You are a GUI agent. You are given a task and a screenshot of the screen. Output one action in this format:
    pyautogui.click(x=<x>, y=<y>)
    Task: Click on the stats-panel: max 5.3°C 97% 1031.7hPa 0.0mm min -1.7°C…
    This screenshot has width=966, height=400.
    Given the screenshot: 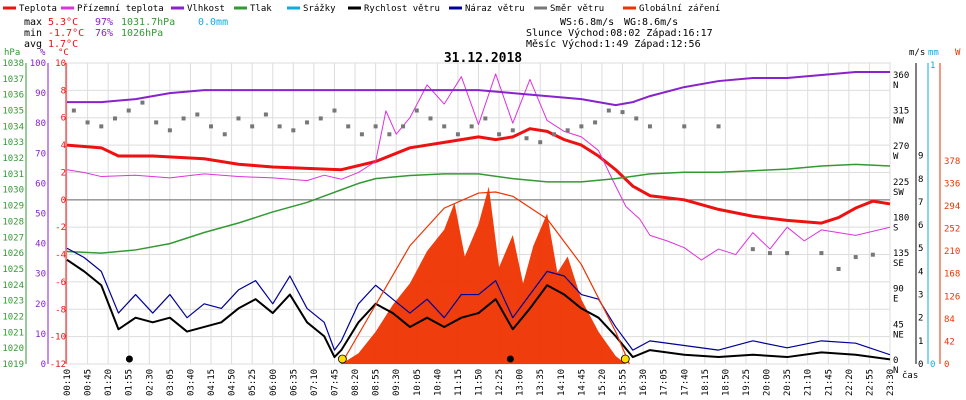 What is the action you would take?
    pyautogui.click(x=126, y=33)
    